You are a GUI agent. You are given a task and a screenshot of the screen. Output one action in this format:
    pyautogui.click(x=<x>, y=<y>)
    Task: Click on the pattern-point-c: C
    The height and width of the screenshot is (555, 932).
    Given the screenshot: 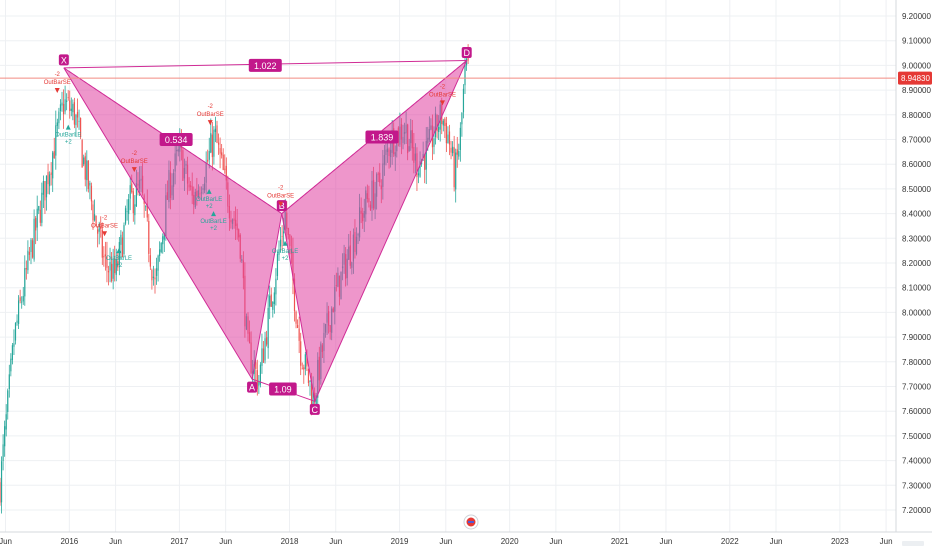 What is the action you would take?
    pyautogui.click(x=314, y=409)
    